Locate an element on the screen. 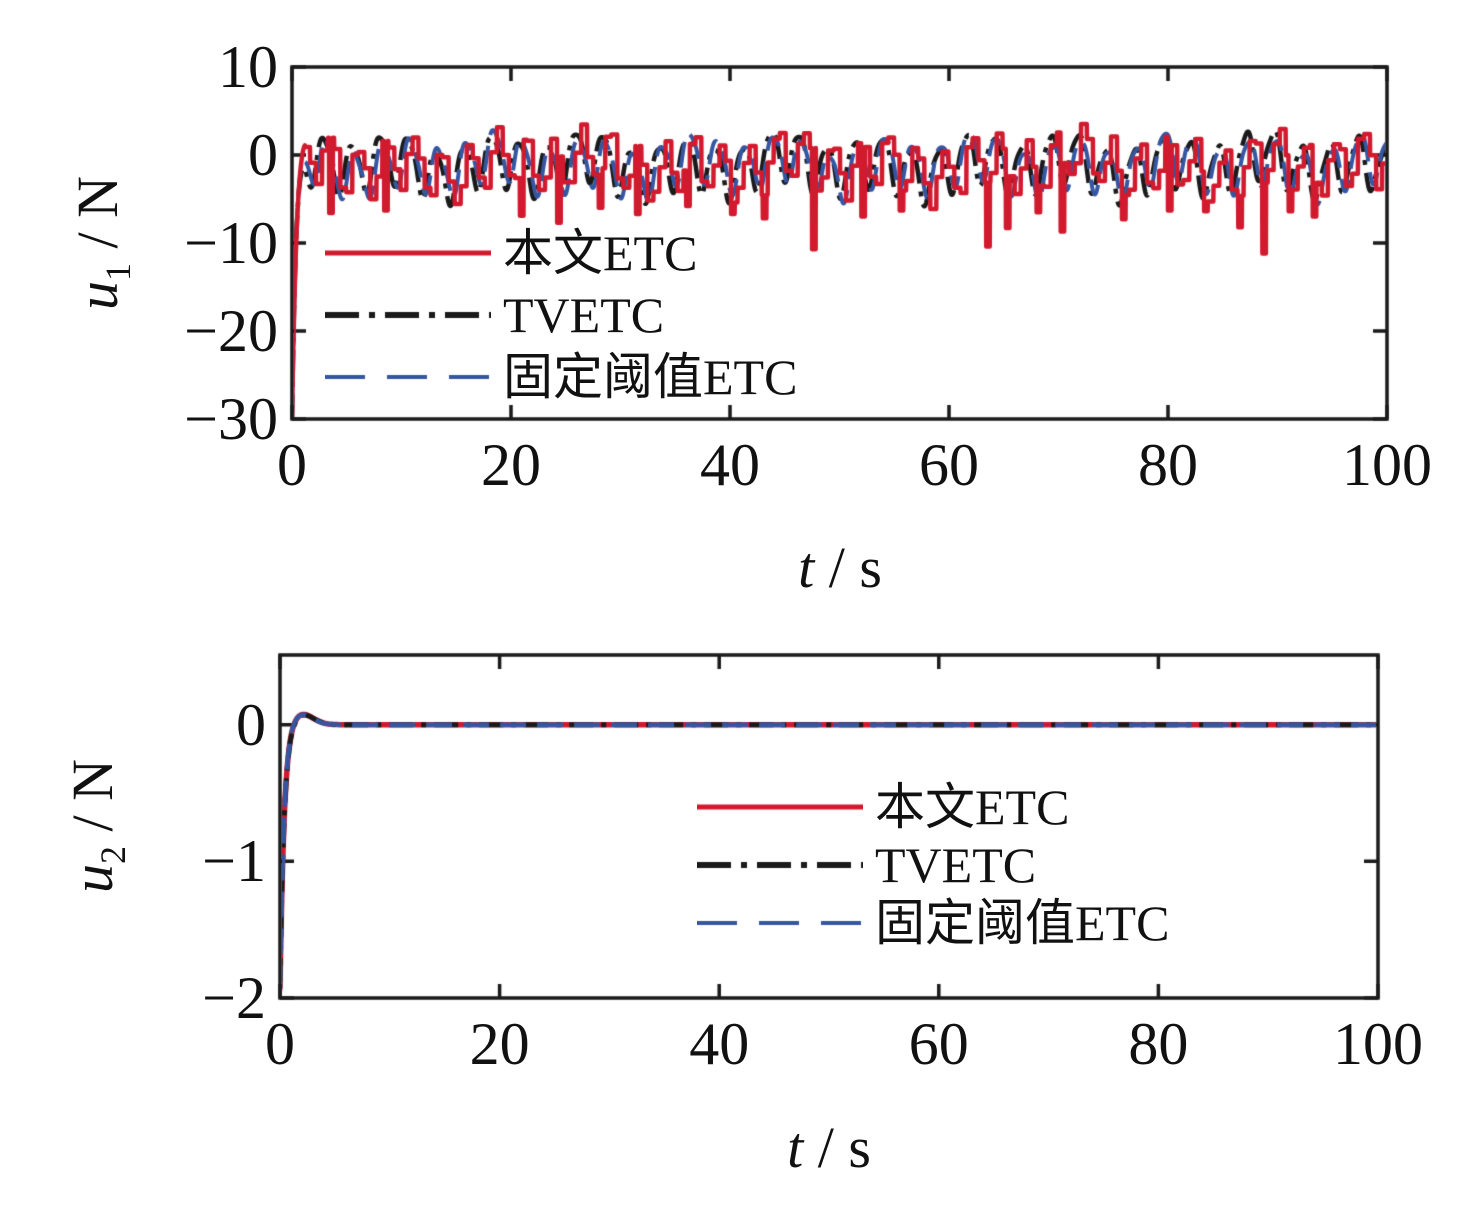 The height and width of the screenshot is (1206, 1458). u2-x-axis-label: t / s is located at coordinates (829, 1148).